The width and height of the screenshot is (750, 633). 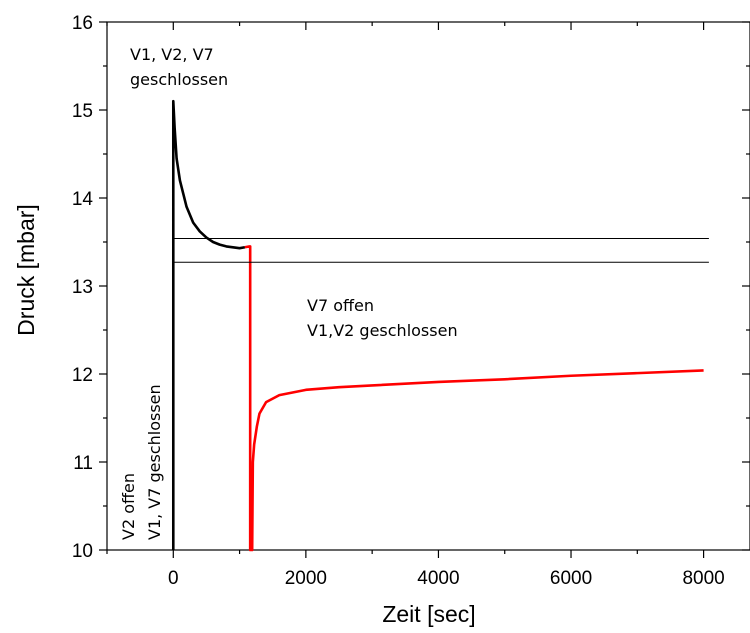 What do you see at coordinates (179, 79) in the screenshot?
I see `annotation-closed-all-line2: geschlossen` at bounding box center [179, 79].